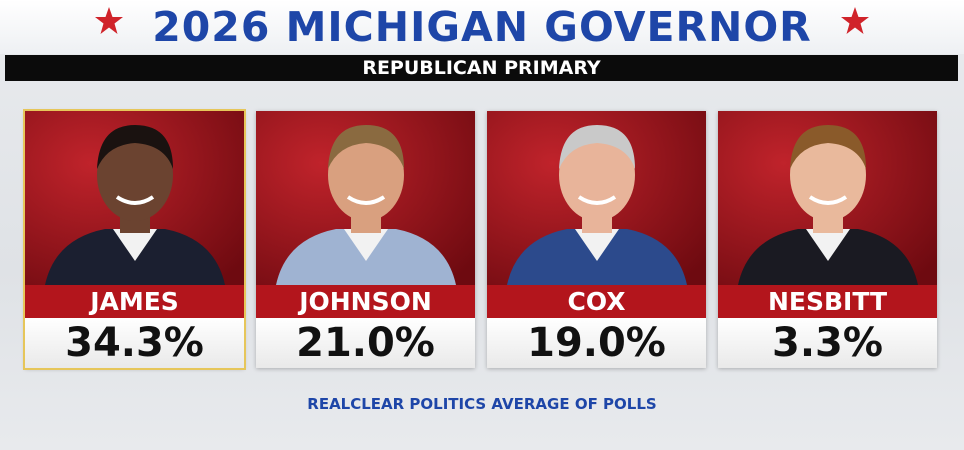 This screenshot has height=450, width=964. Describe the element at coordinates (827, 301) in the screenshot. I see `candidate-name: NESBITT` at that location.